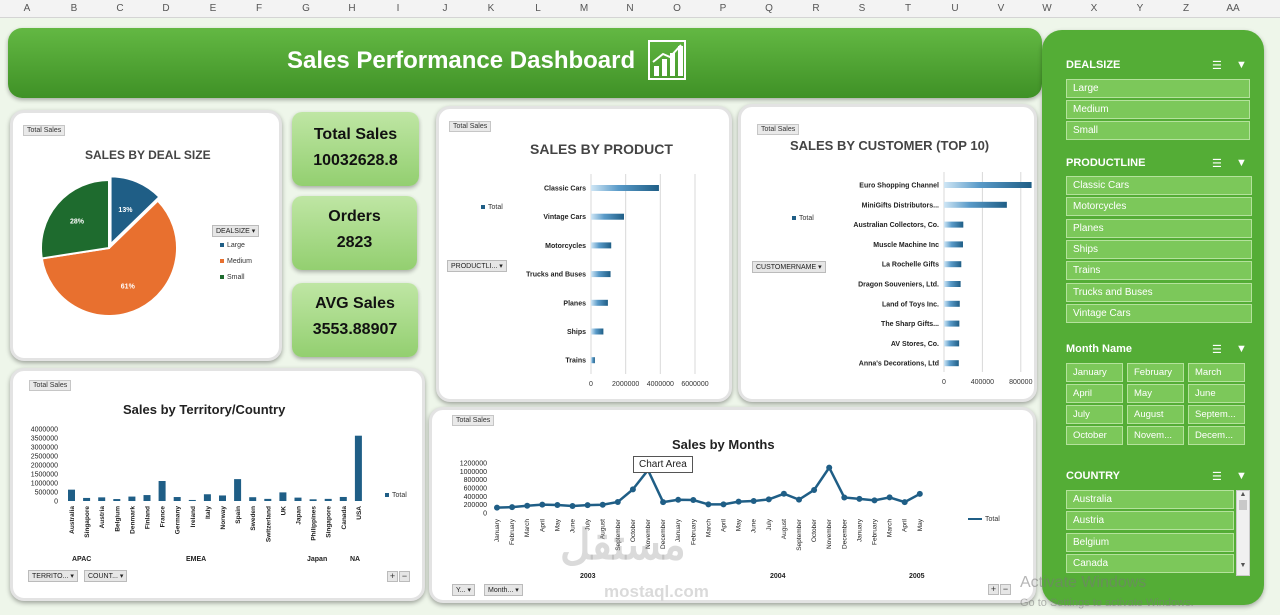 Image resolution: width=1280 pixels, height=615 pixels. Describe the element at coordinates (477, 266) in the screenshot. I see `productline-filter-button: PRODUCTLI... ▾` at that location.